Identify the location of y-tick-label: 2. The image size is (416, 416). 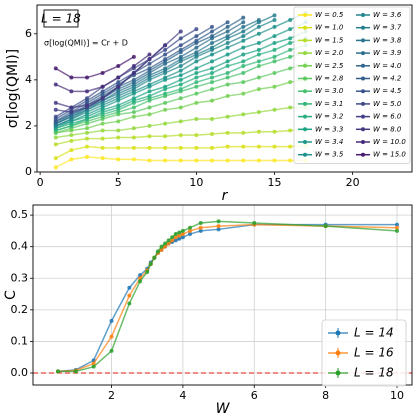
(28, 125).